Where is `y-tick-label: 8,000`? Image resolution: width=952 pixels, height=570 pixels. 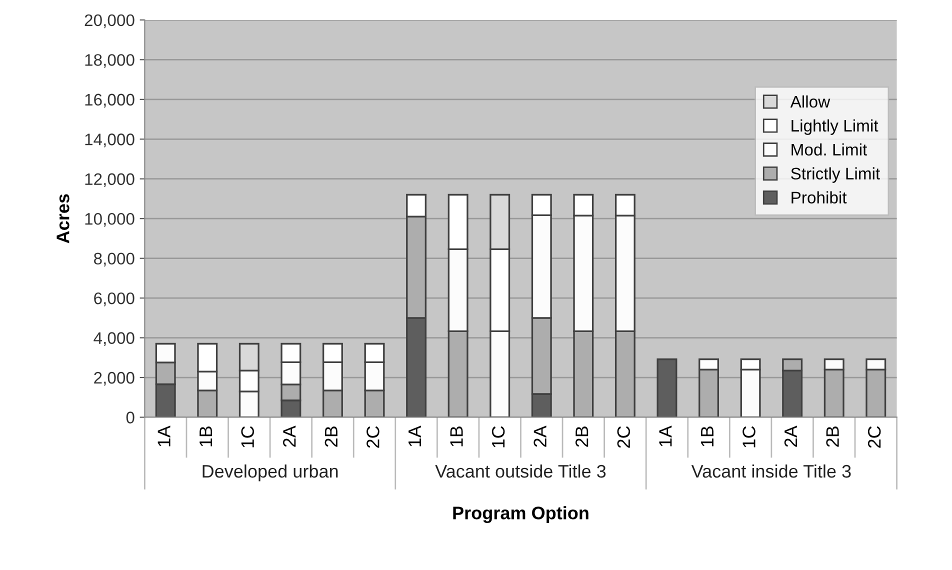
y-tick-label: 8,000 is located at coordinates (114, 259).